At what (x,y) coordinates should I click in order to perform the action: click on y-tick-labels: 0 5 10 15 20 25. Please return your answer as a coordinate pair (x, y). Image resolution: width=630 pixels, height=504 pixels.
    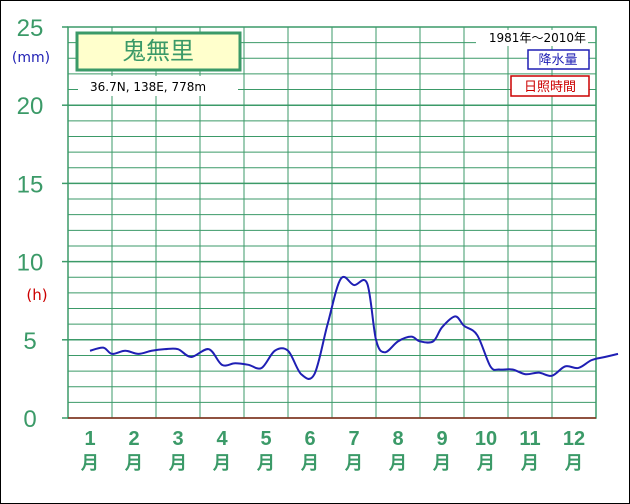
    Looking at the image, I should click on (30, 224).